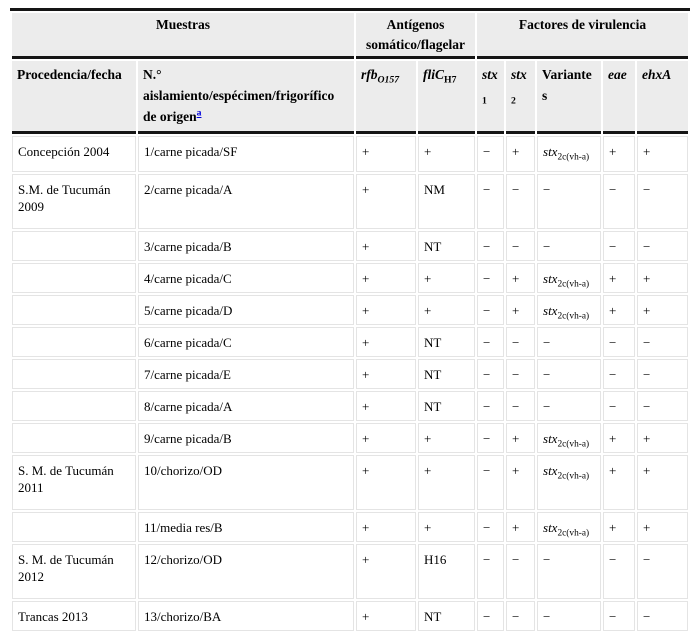 The width and height of the screenshot is (697, 633). I want to click on footnote-a-link: a, so click(199, 113).